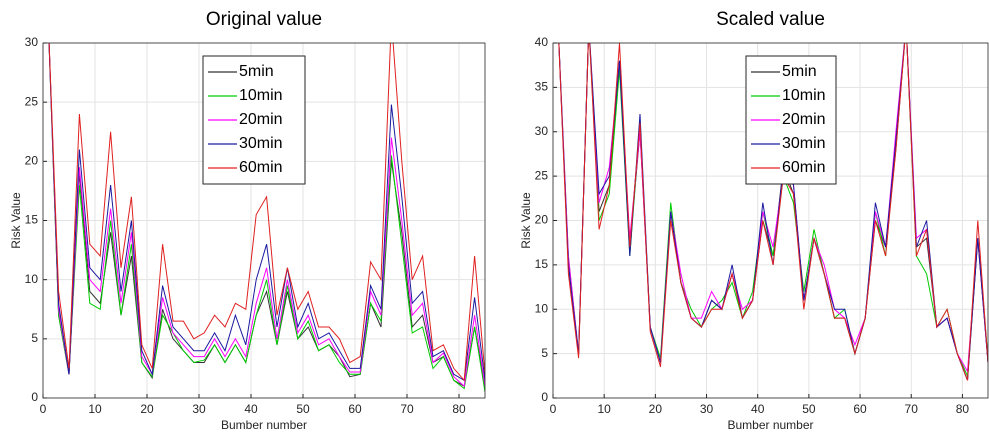 The image size is (989, 437). I want to click on y-tick-label: 35, so click(542, 87).